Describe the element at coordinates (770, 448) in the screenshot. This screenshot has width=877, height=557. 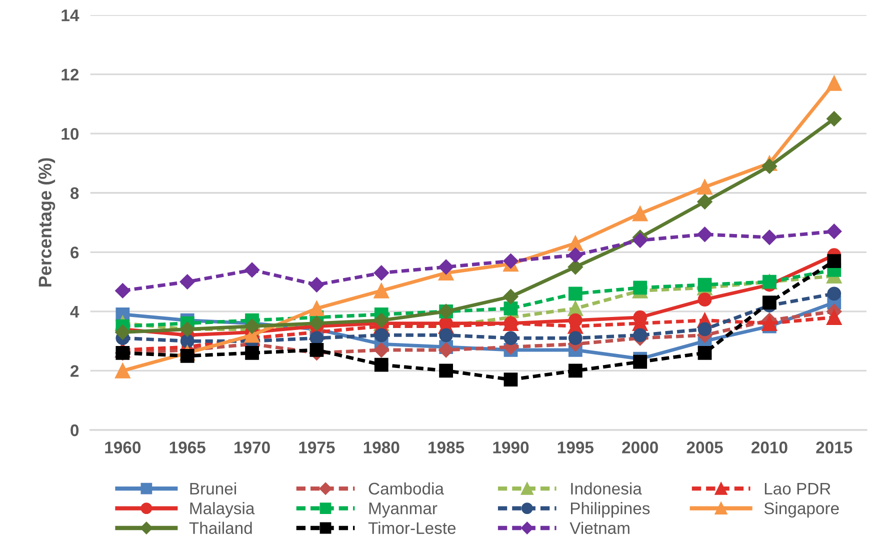
I see `x-tick-label: 2010` at that location.